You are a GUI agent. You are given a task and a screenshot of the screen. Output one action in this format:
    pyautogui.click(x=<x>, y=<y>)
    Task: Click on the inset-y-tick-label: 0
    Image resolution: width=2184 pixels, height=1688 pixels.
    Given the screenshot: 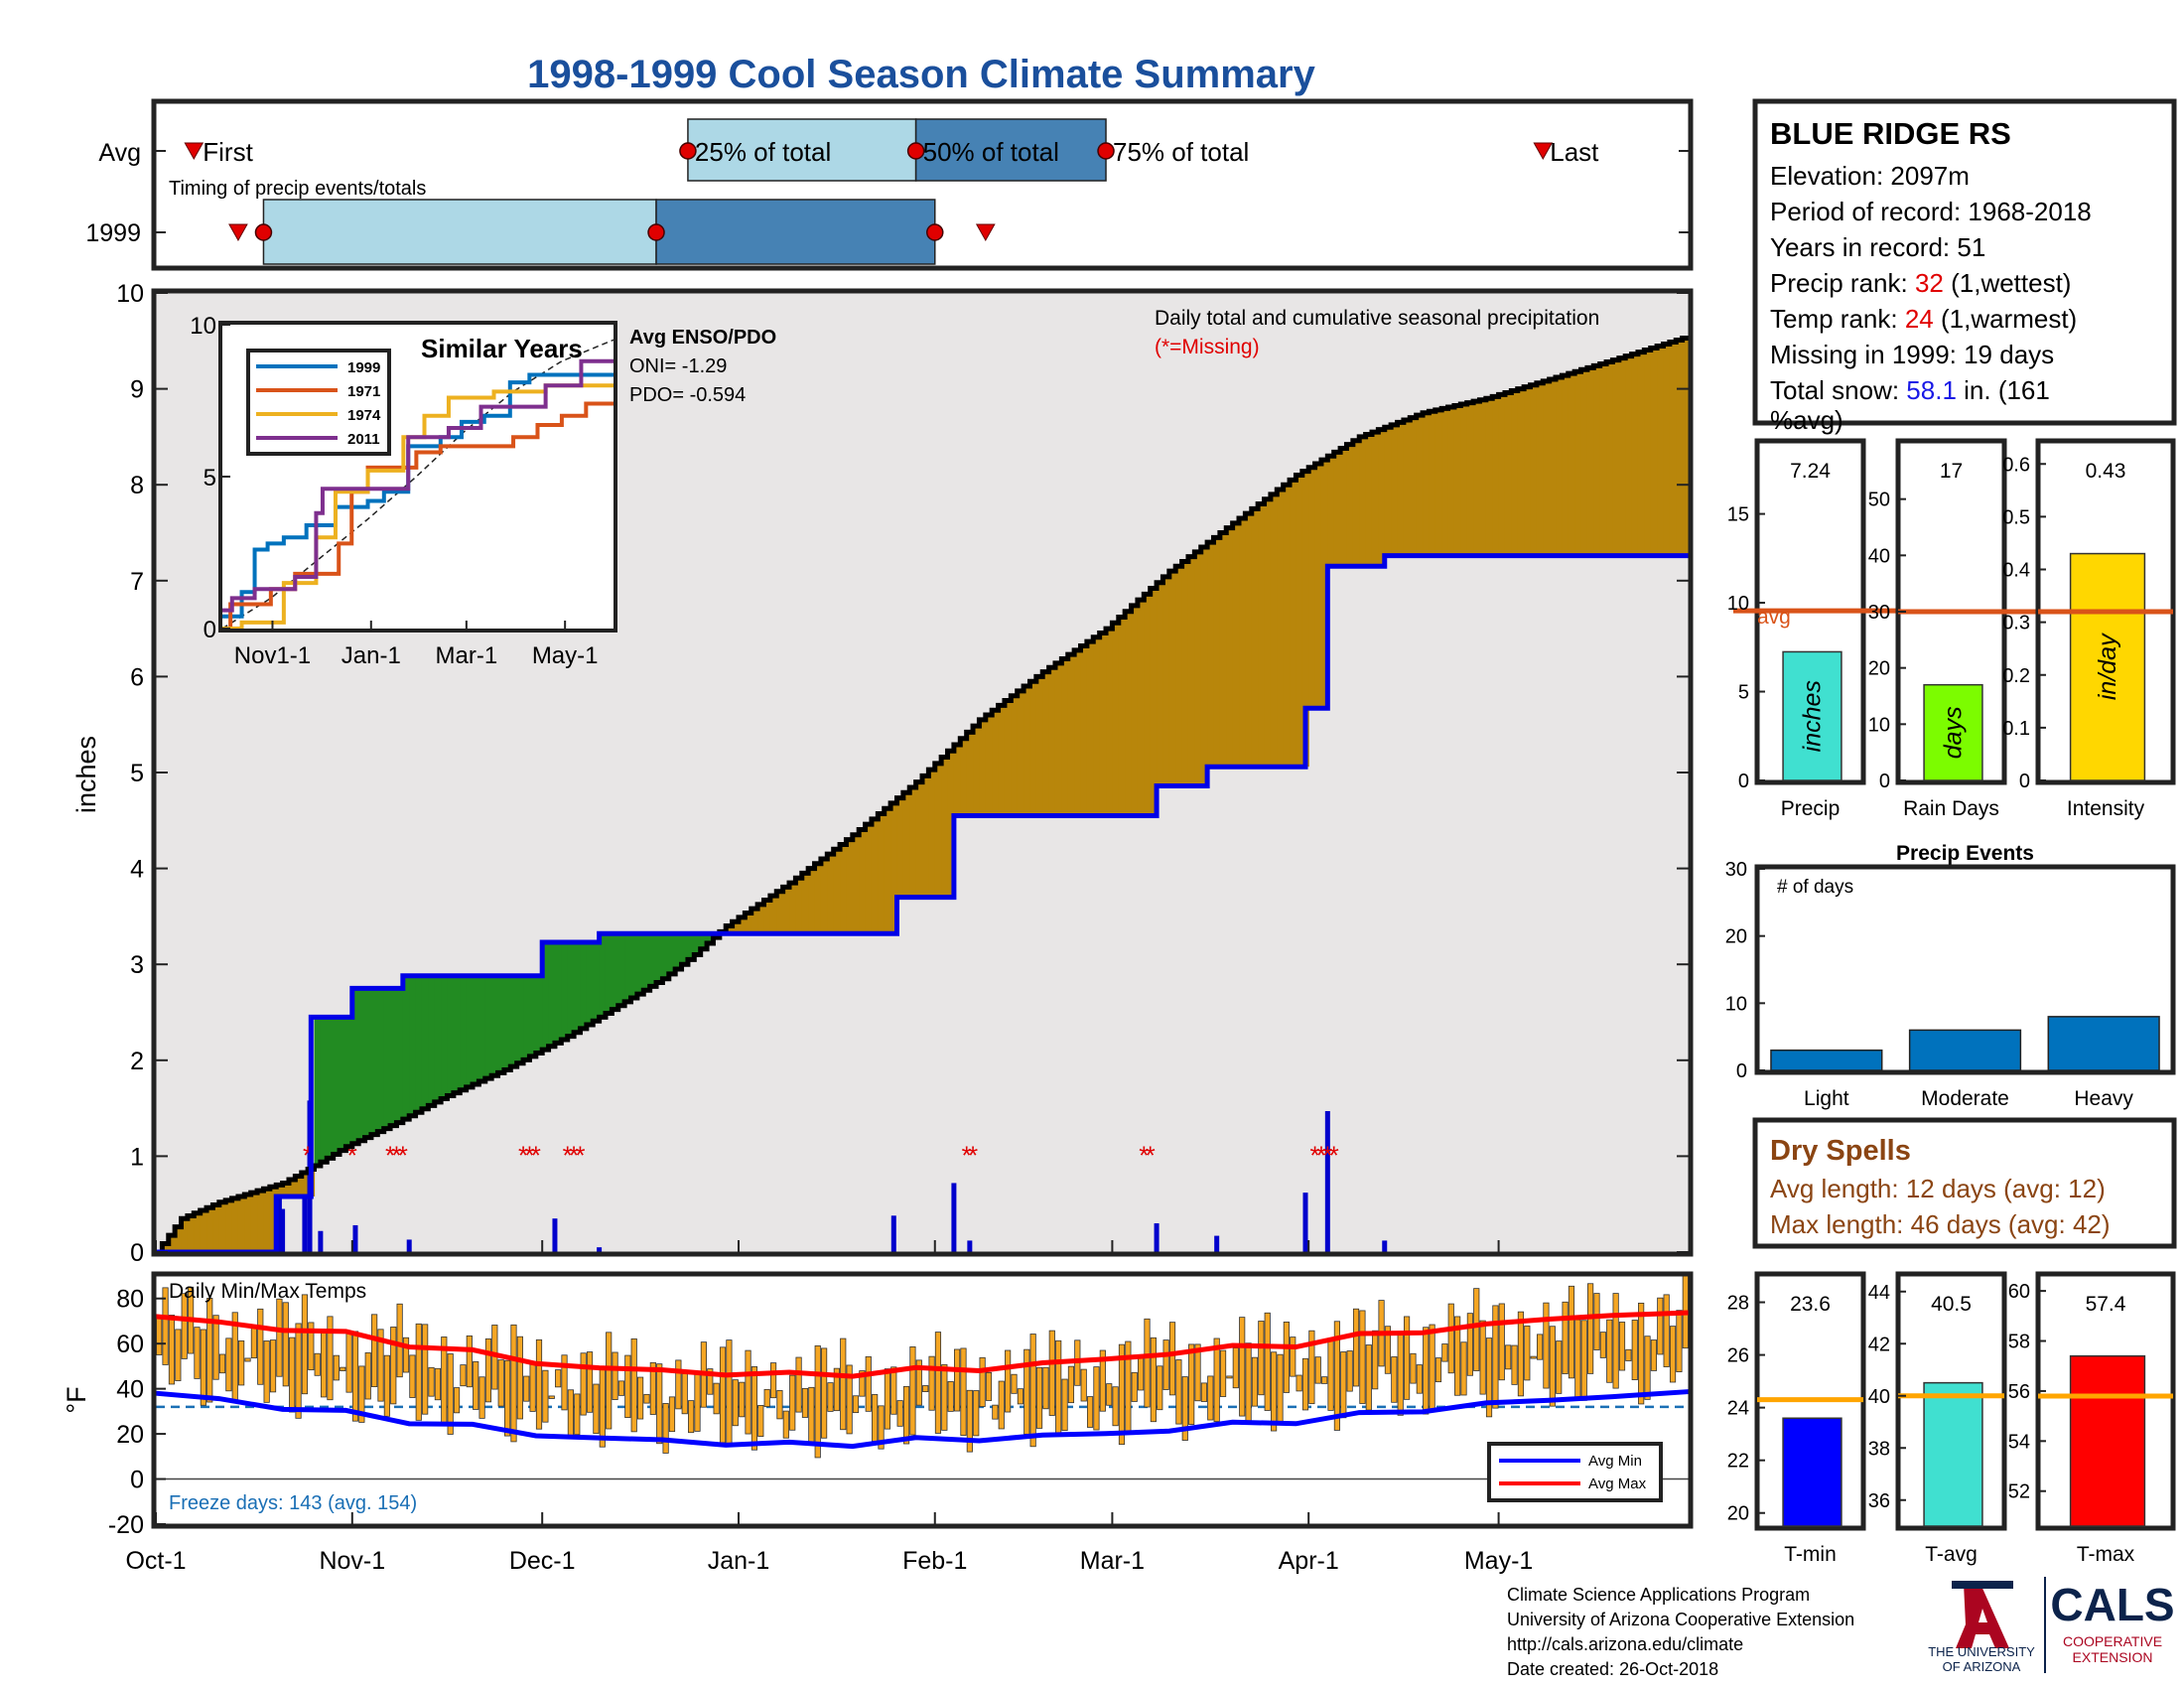 What is the action you would take?
    pyautogui.click(x=210, y=630)
    